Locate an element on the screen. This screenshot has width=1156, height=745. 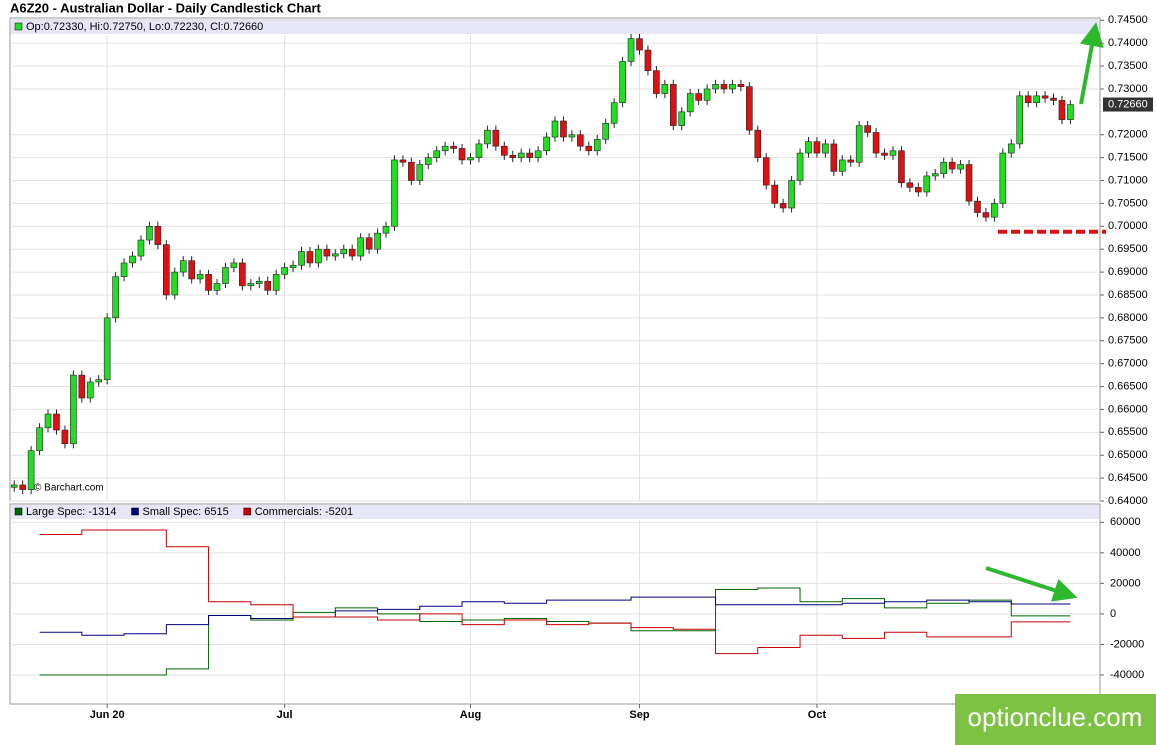
y-tick-label: 0.68500 is located at coordinates (1128, 295).